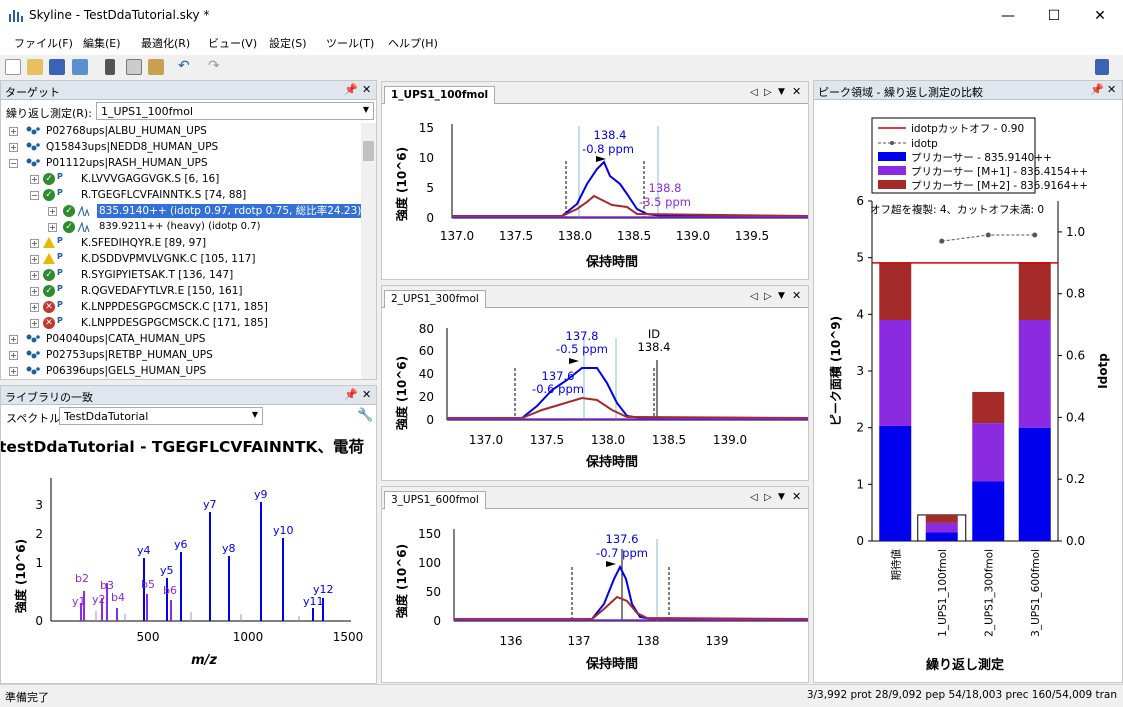  I want to click on tree-row-peptide: + P K.SFEDIHQYR.E [89, 97], so click(181, 243).